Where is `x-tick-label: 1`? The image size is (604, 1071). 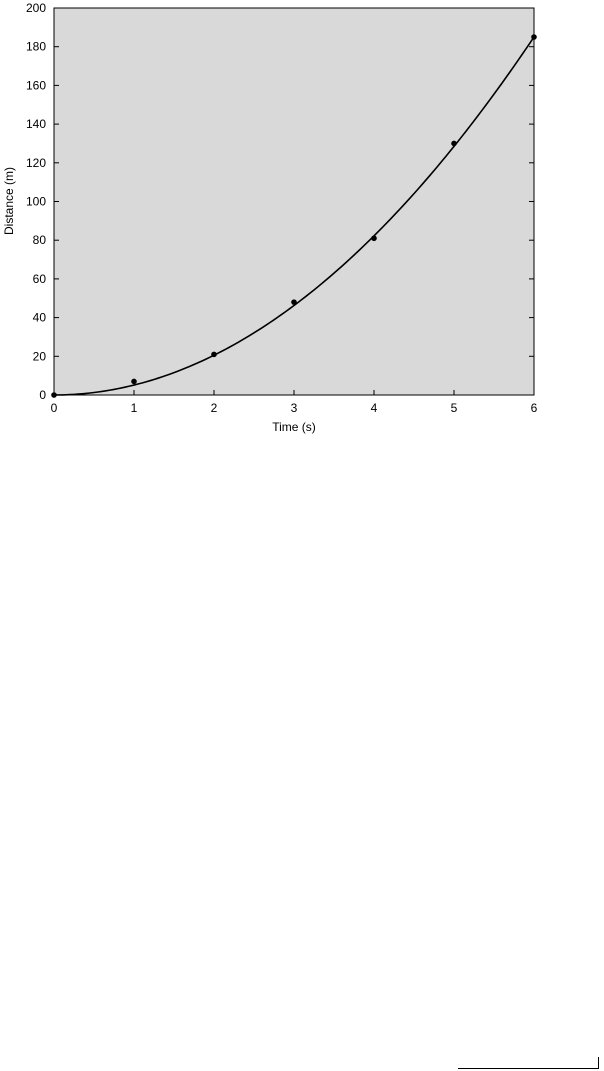 x-tick-label: 1 is located at coordinates (134, 408).